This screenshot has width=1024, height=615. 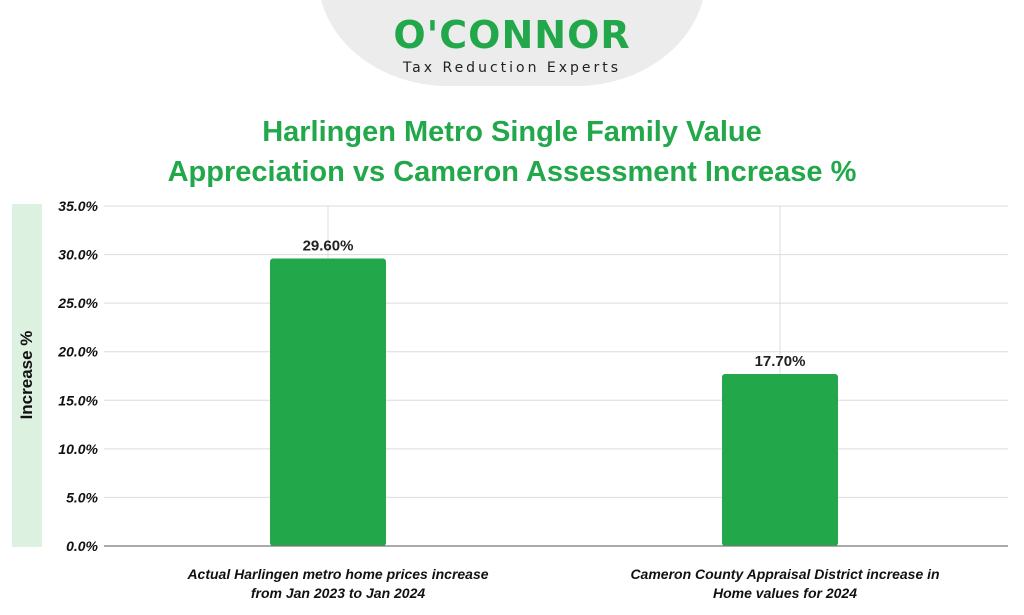 What do you see at coordinates (82, 546) in the screenshot?
I see `y-tick-label: 0.0%` at bounding box center [82, 546].